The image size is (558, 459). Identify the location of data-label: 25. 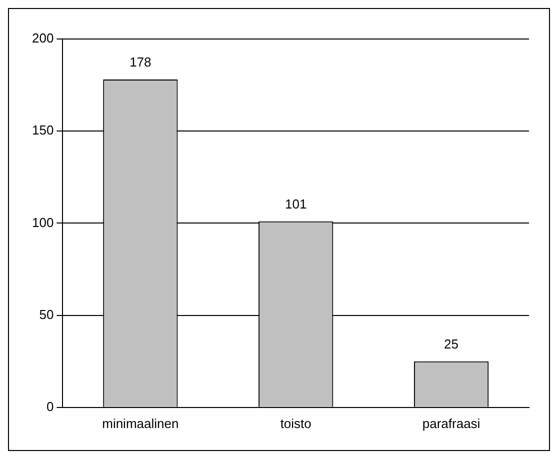
(451, 344).